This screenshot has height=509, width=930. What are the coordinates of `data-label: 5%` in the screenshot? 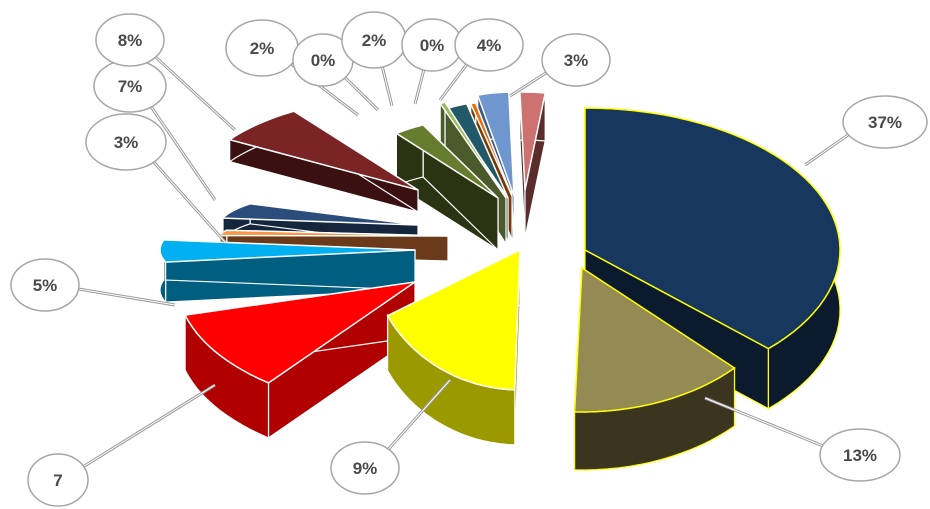 It's located at (93, 285).